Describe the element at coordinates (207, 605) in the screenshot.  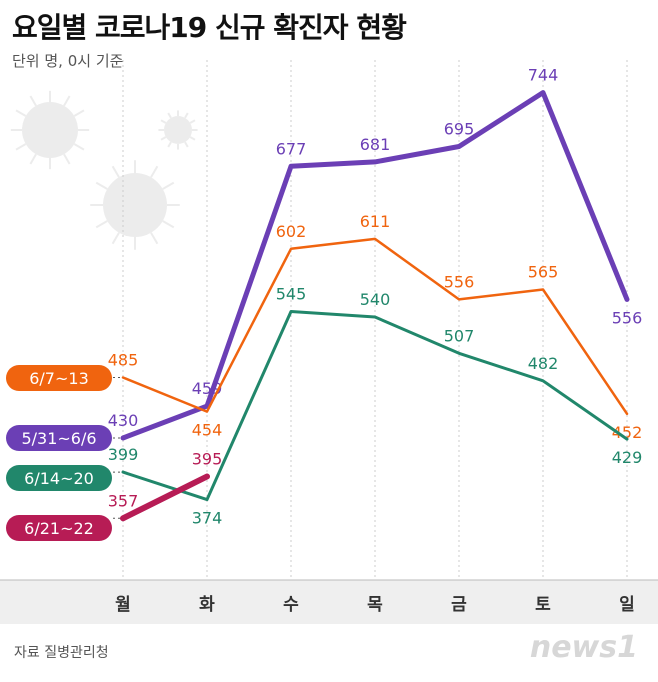
I see `x-tick-label: 화` at that location.